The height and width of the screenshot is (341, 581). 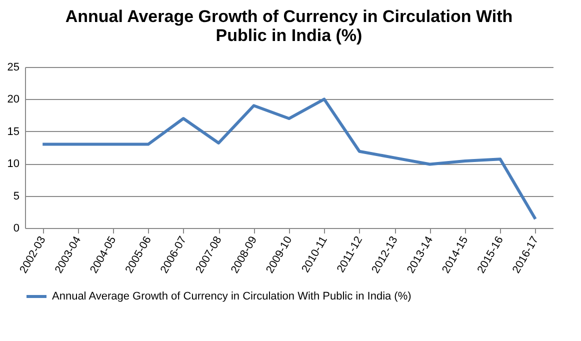 I want to click on y-tick-label: 15, so click(x=13, y=132).